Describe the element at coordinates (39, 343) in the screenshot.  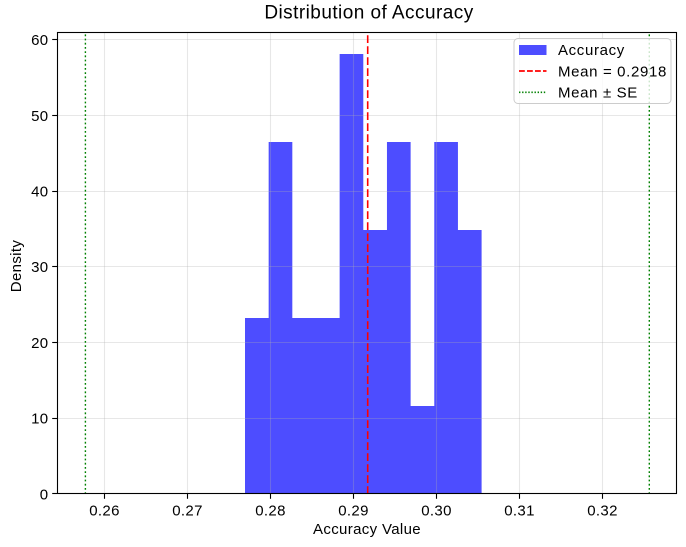
I see `svg-text: 20` at that location.